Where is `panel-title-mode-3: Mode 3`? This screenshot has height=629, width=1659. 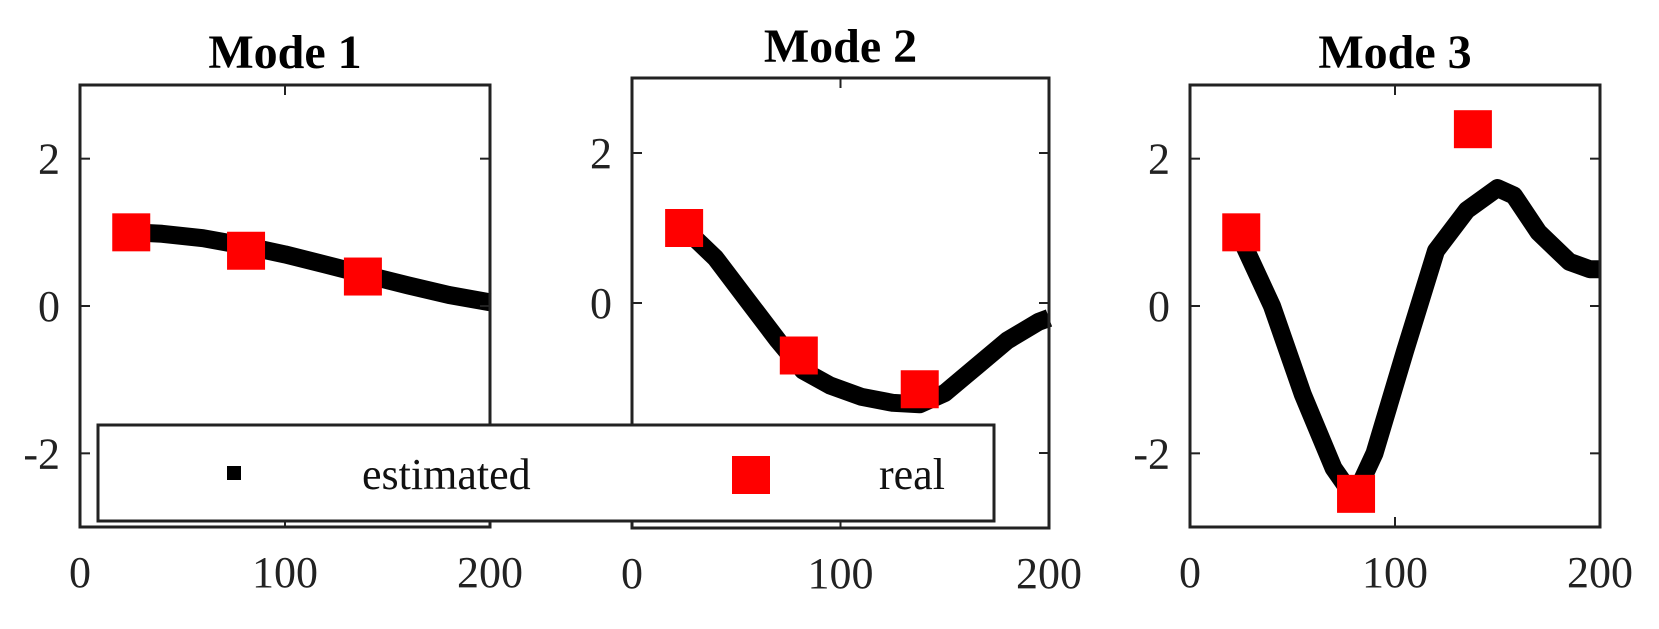 panel-title-mode-3: Mode 3 is located at coordinates (1394, 52).